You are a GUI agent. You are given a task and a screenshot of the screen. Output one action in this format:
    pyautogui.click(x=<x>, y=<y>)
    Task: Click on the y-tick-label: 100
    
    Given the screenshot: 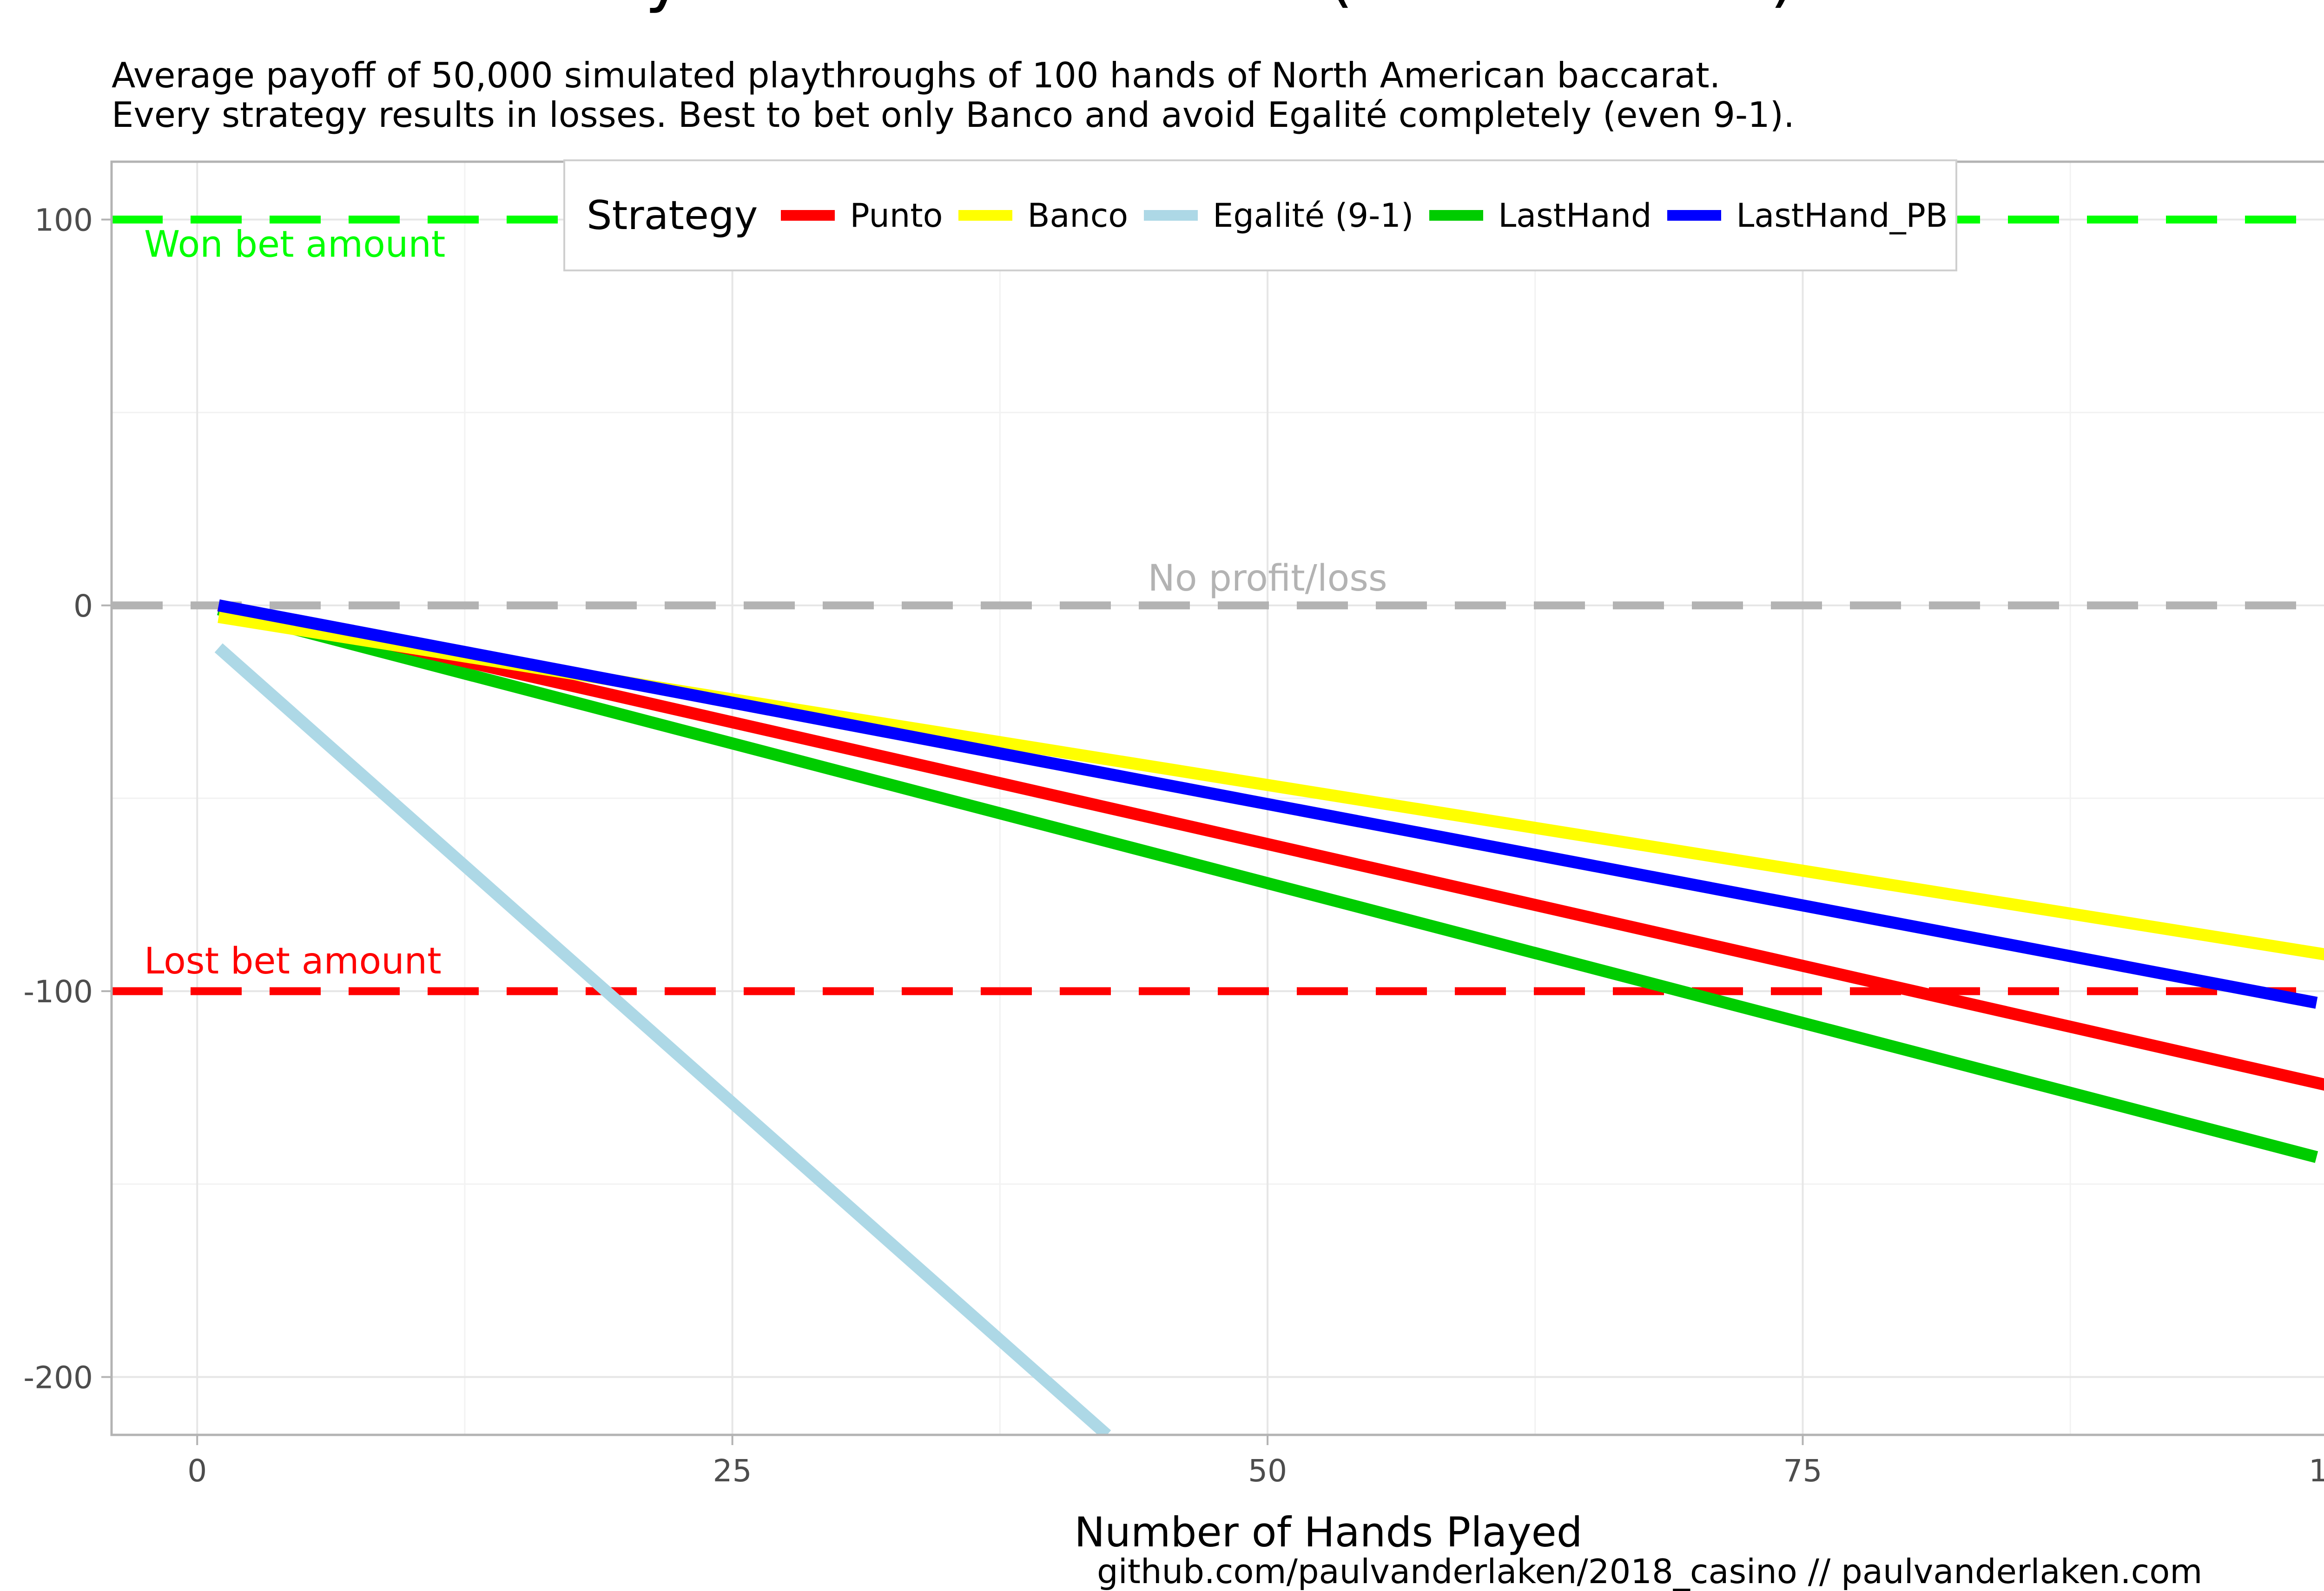 What is the action you would take?
    pyautogui.click(x=63, y=220)
    